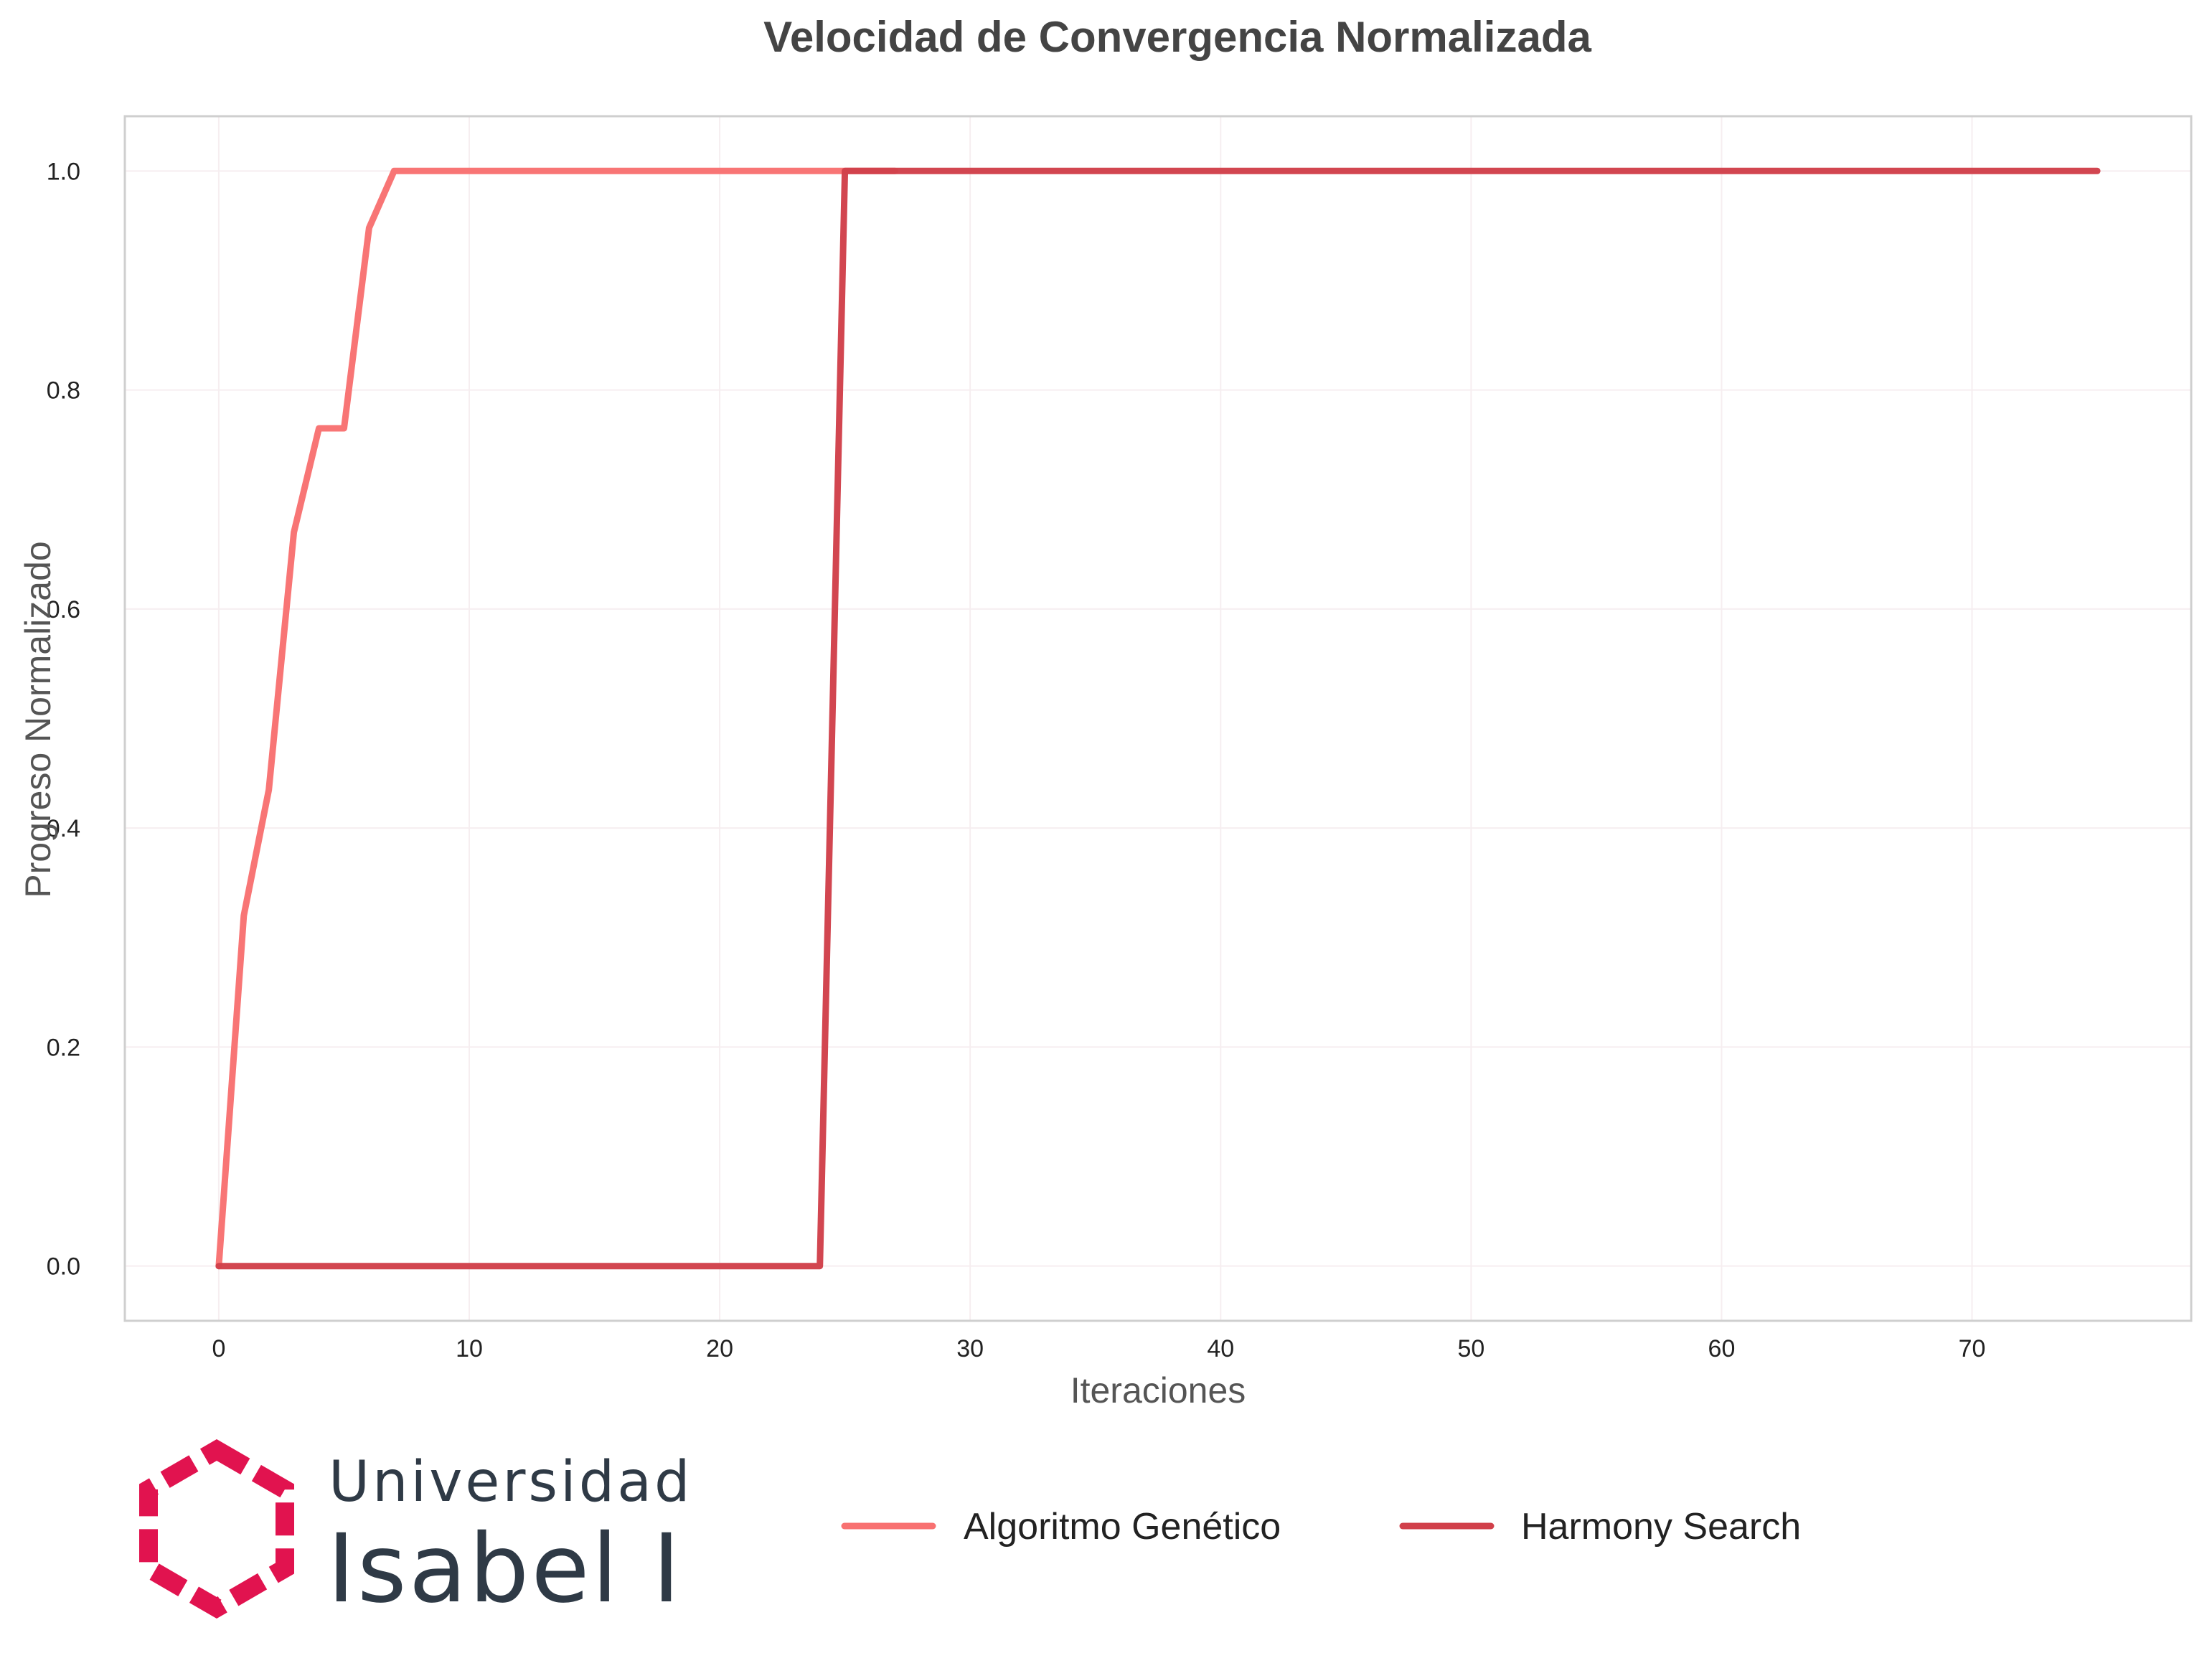 The width and height of the screenshot is (2212, 1653). I want to click on x-tick-label: 0, so click(218, 1348).